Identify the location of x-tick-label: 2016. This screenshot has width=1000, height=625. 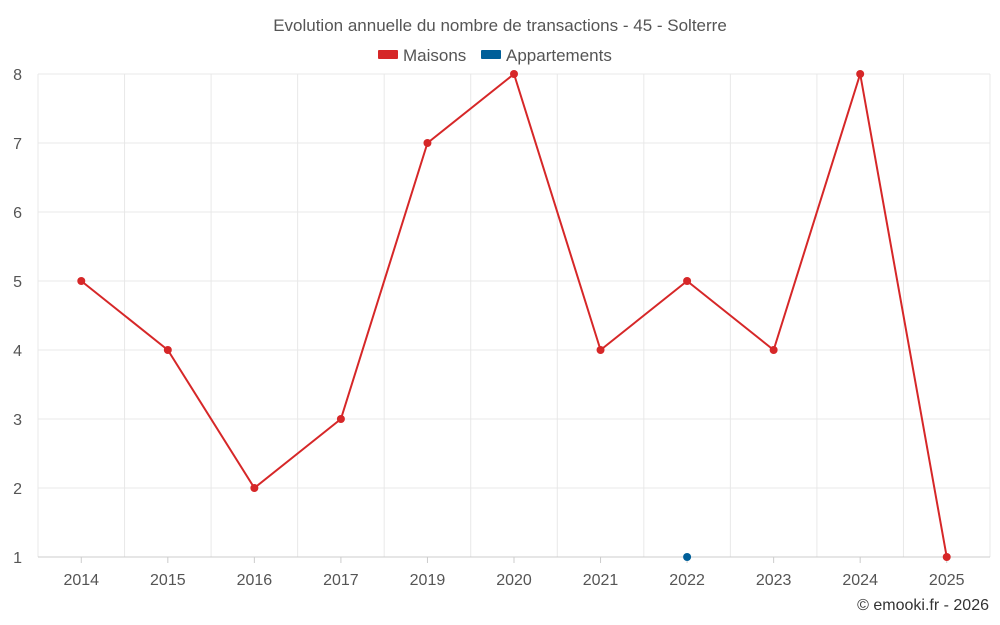
(255, 580).